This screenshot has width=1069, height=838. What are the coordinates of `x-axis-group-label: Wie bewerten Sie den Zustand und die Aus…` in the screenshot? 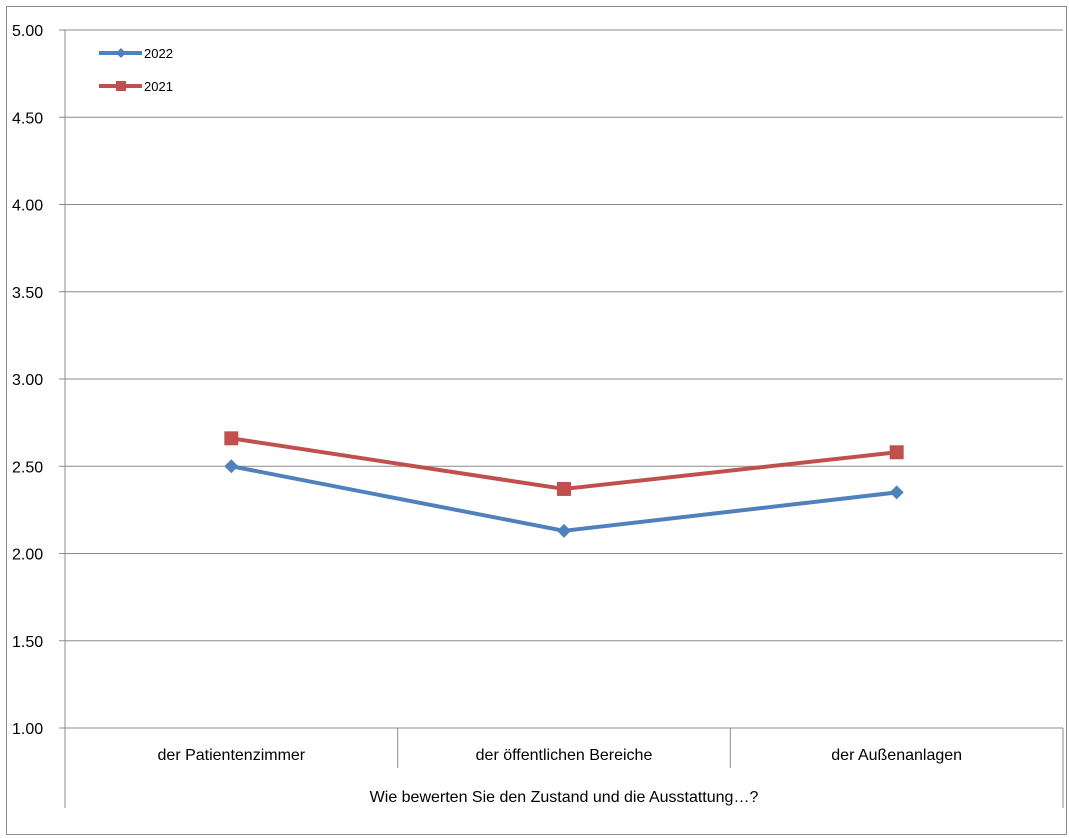 It's located at (564, 797).